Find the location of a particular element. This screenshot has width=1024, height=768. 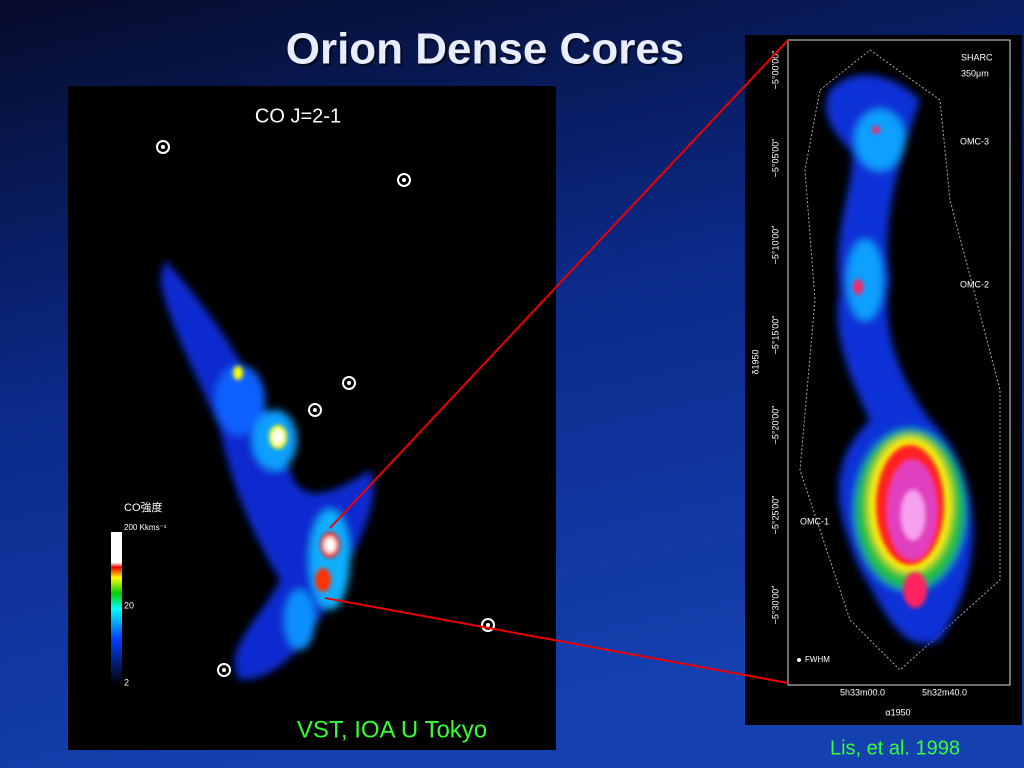

x-tick-label: 5h33m00.0 is located at coordinates (862, 692).